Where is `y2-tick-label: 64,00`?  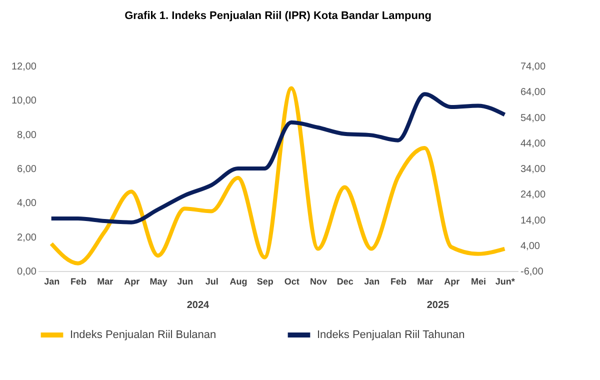
y2-tick-label: 64,00 is located at coordinates (533, 92).